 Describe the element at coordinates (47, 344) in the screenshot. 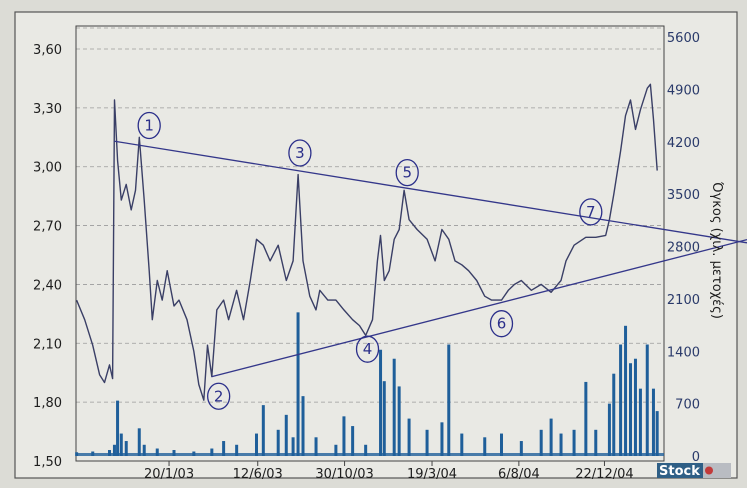

I see `y-tick-label: 2,10` at that location.